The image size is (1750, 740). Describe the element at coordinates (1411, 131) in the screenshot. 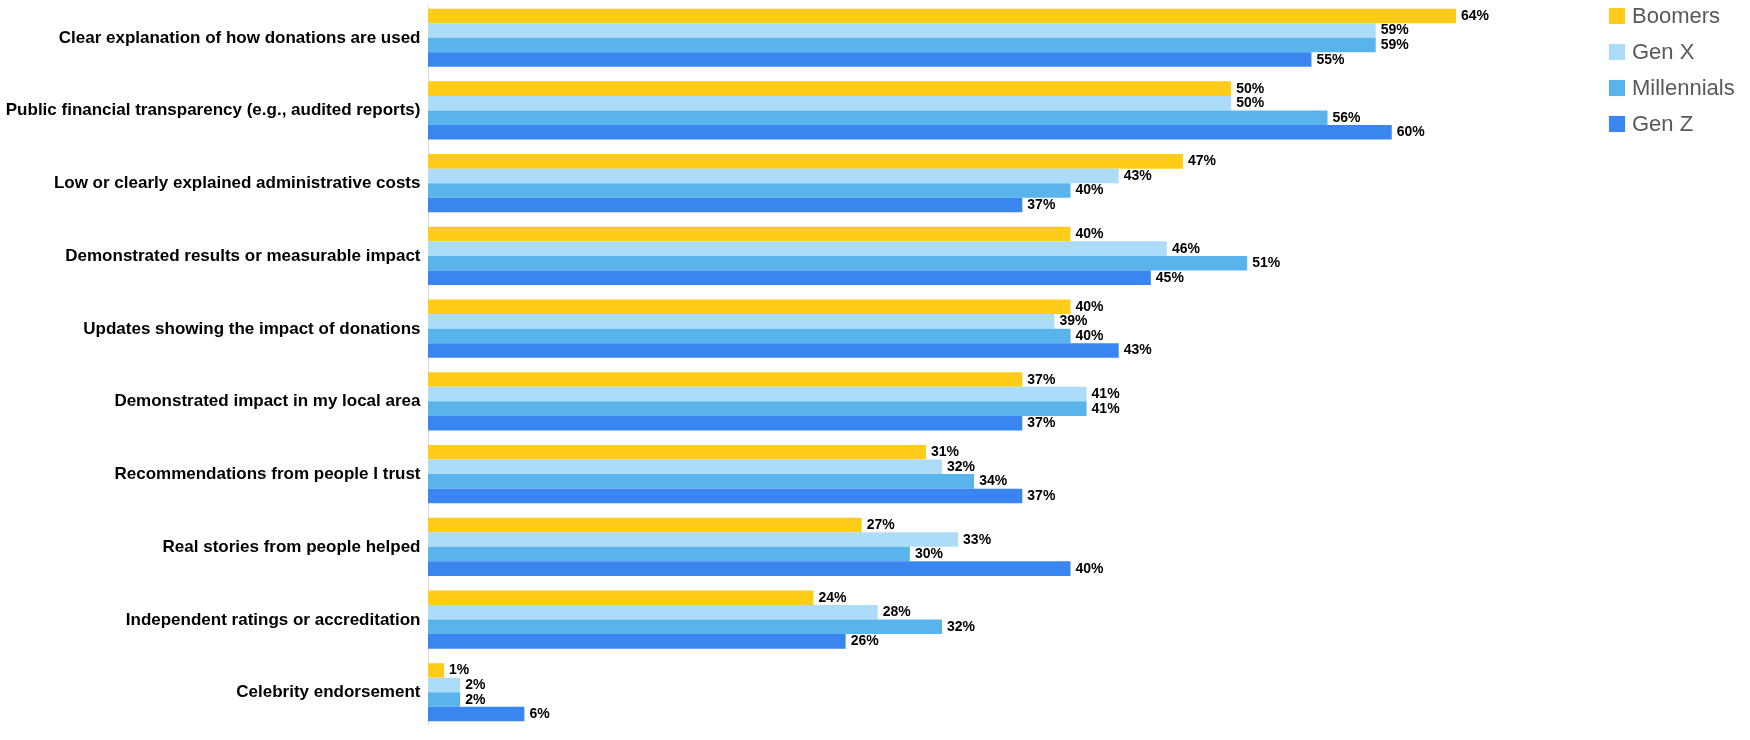

I see `data-label: 60%` at that location.